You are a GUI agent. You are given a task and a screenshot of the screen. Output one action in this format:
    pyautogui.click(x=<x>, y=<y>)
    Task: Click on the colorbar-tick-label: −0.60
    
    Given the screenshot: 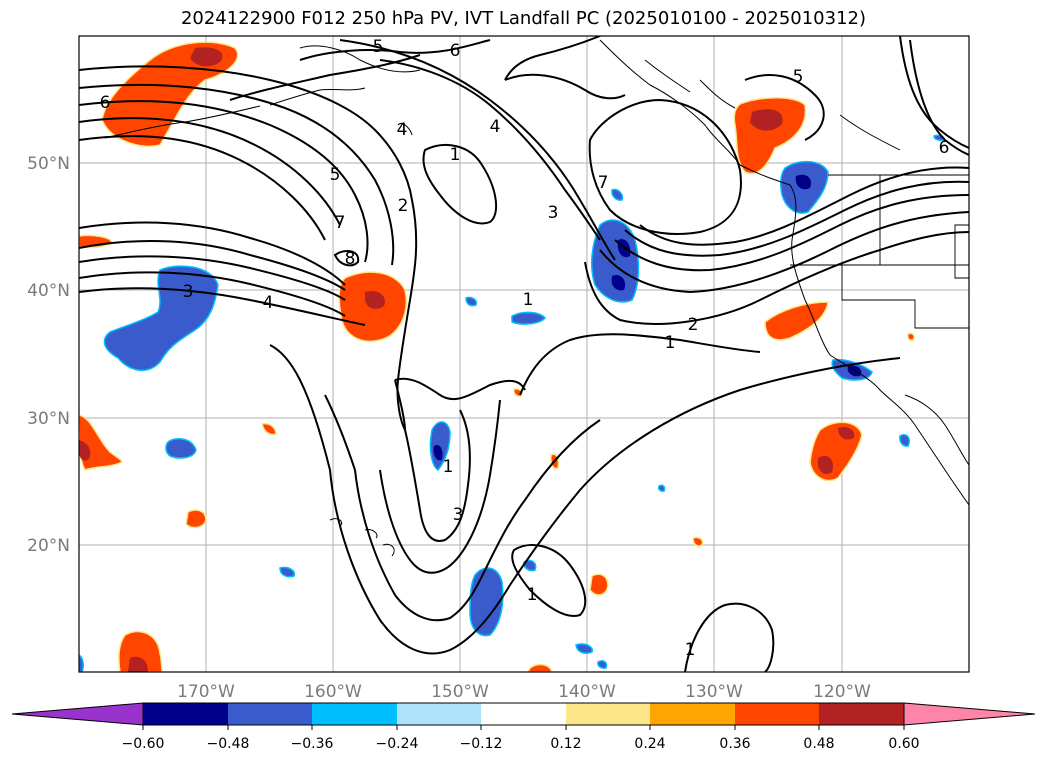 What is the action you would take?
    pyautogui.click(x=143, y=744)
    